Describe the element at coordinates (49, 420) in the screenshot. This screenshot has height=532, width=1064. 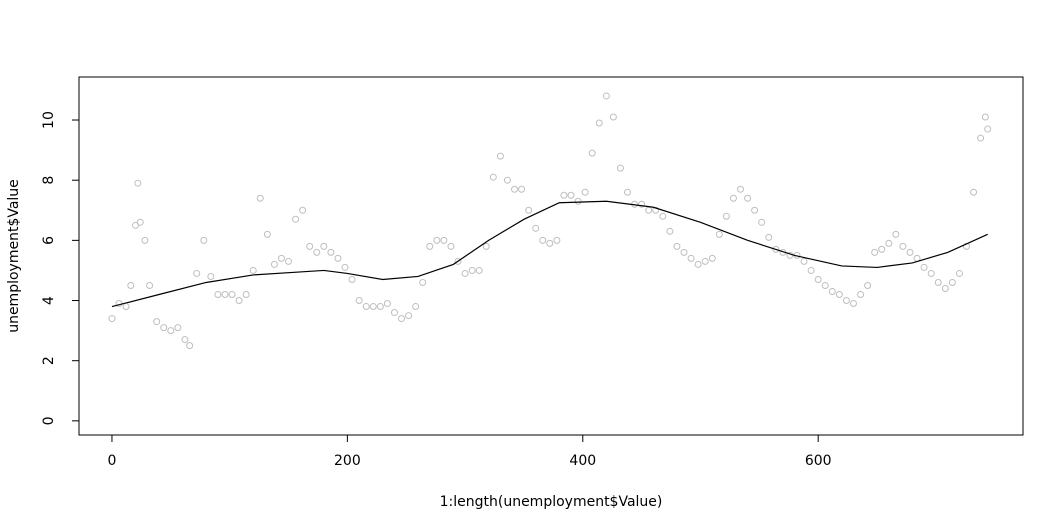
I see `y-tick-label: 0` at that location.